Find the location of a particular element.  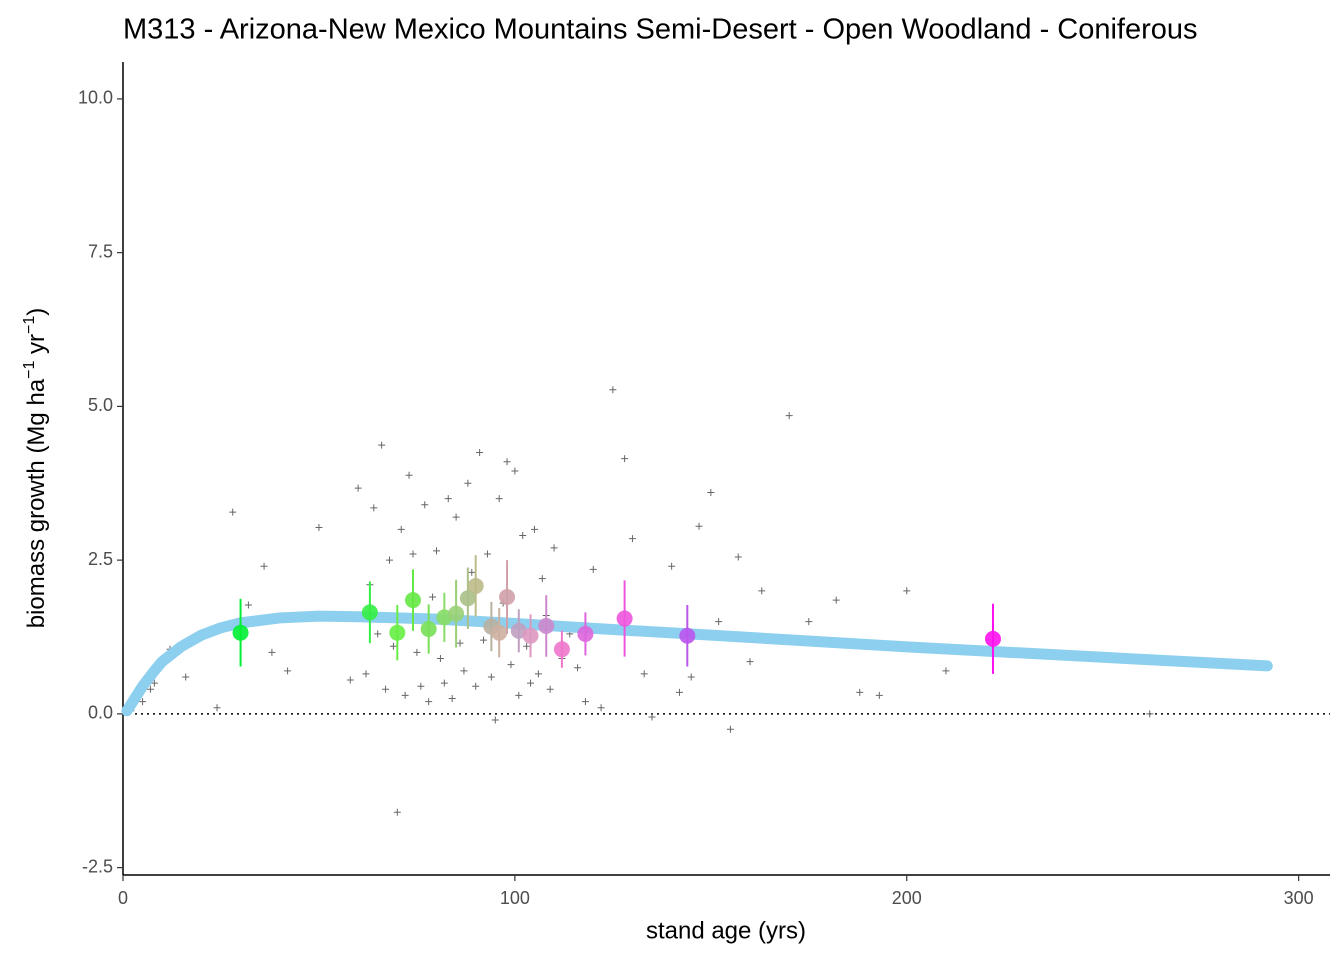

y-tick-label: 10.0 is located at coordinates (95, 98).